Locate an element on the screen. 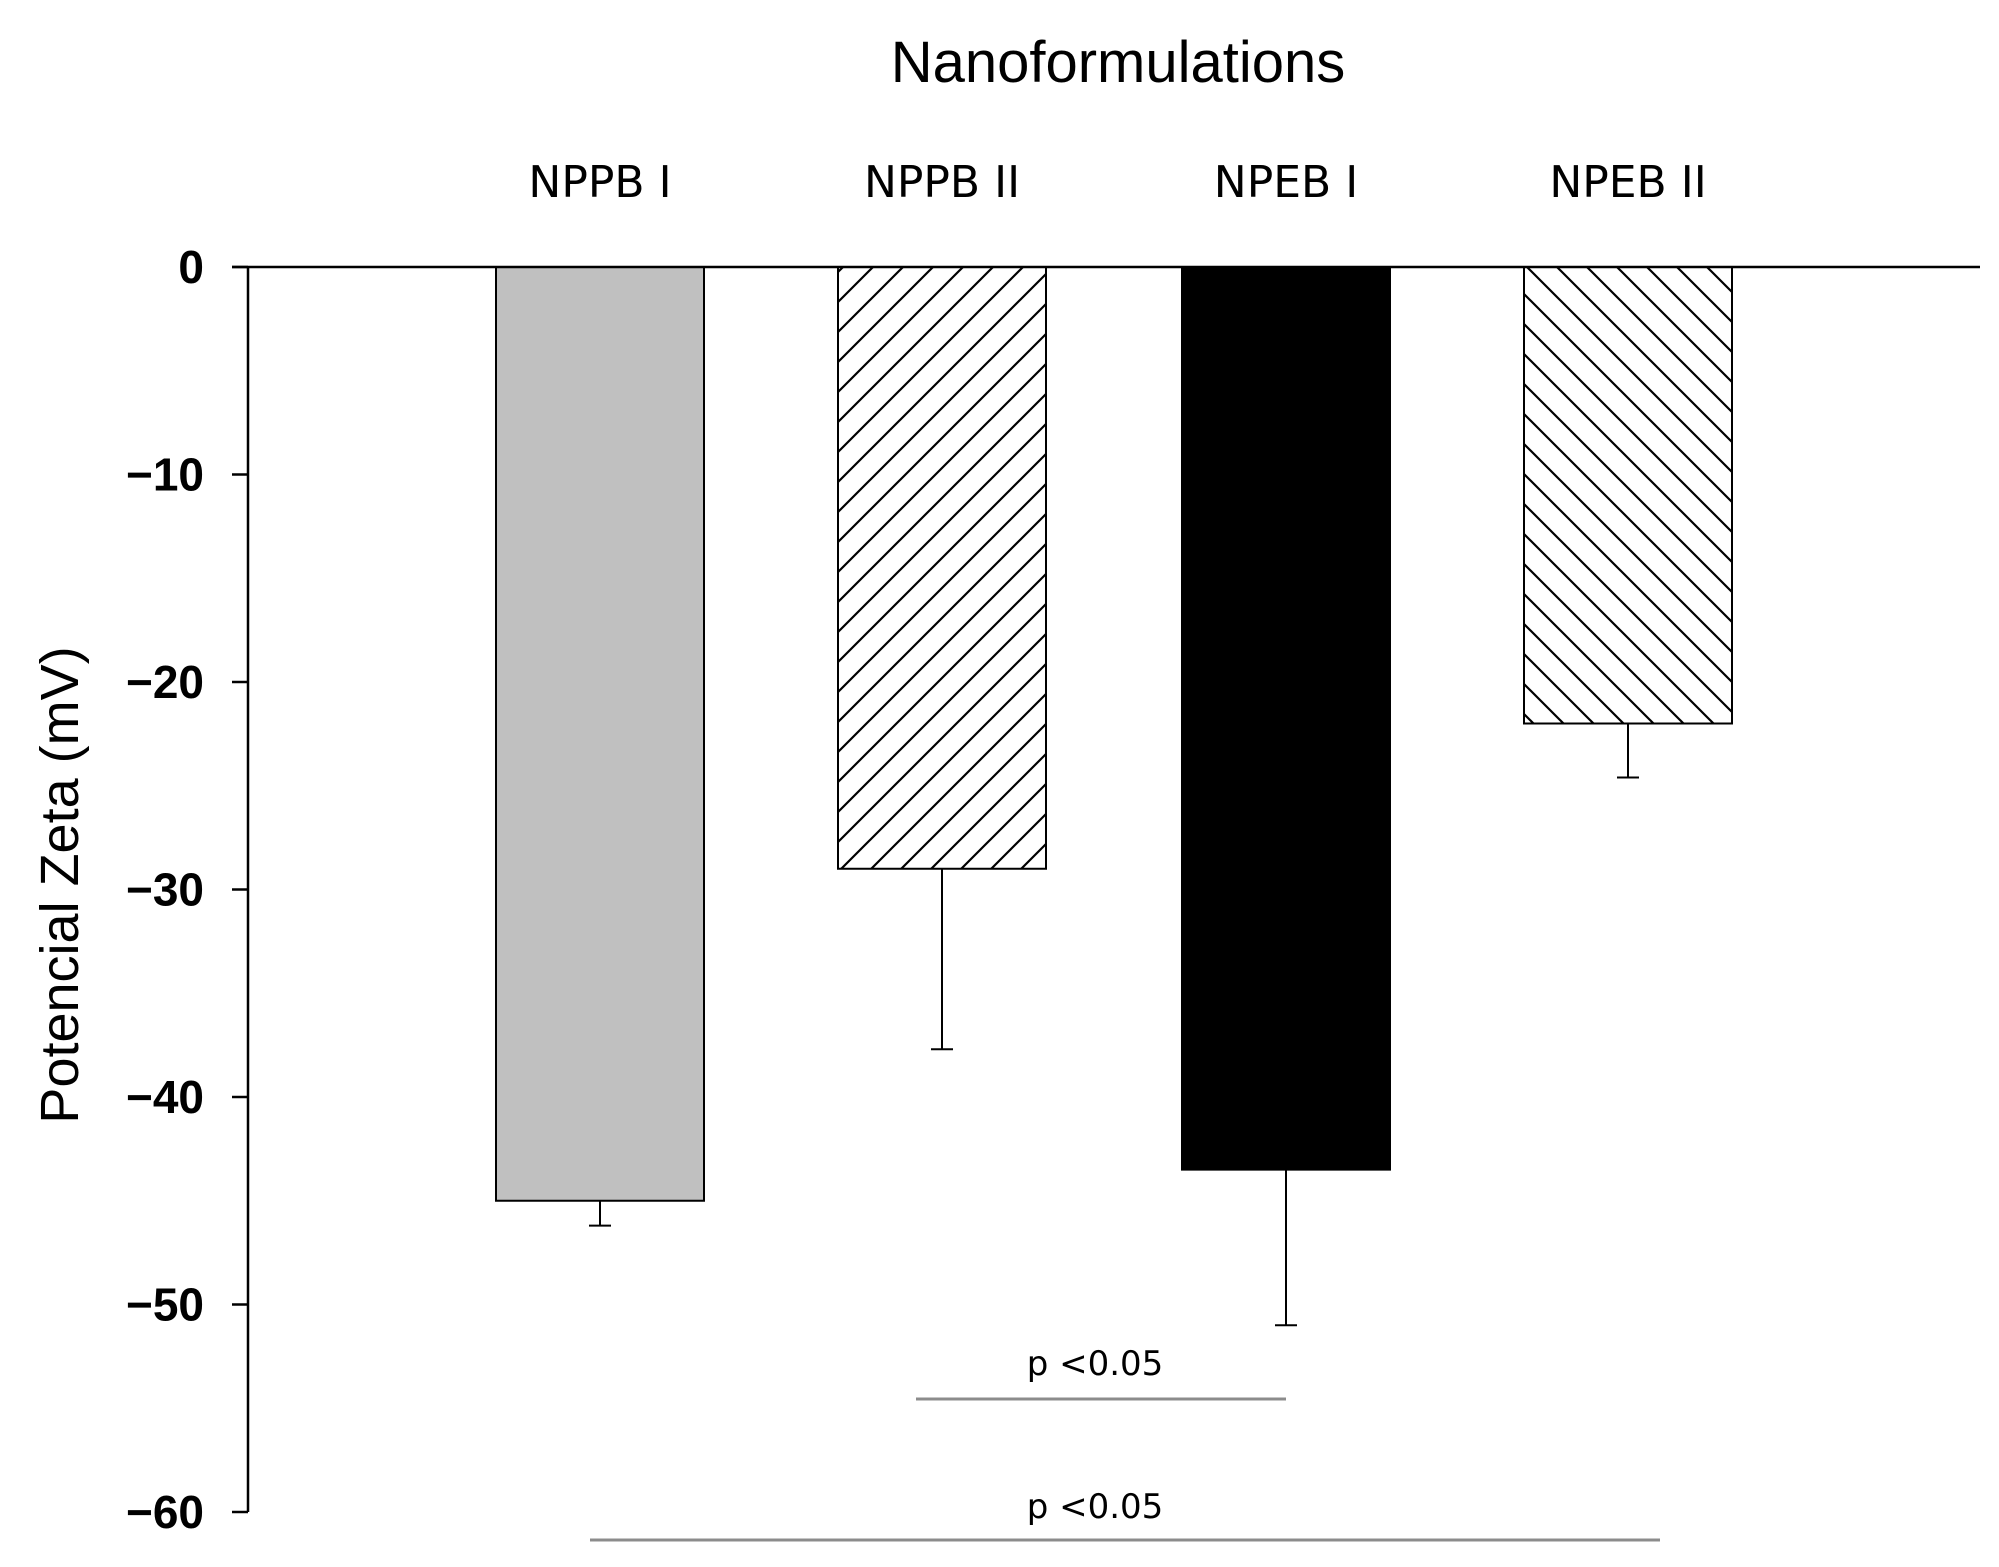 The height and width of the screenshot is (1567, 1999). bar-nppb-i is located at coordinates (600, 734).